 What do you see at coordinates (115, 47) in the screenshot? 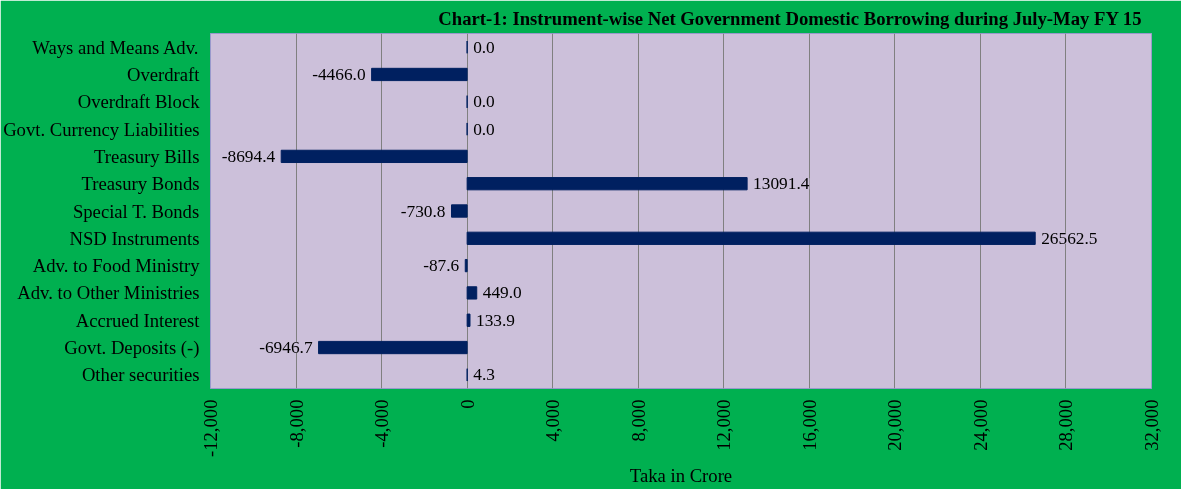
I see `y-tick-label: Ways and Means Adv.` at bounding box center [115, 47].